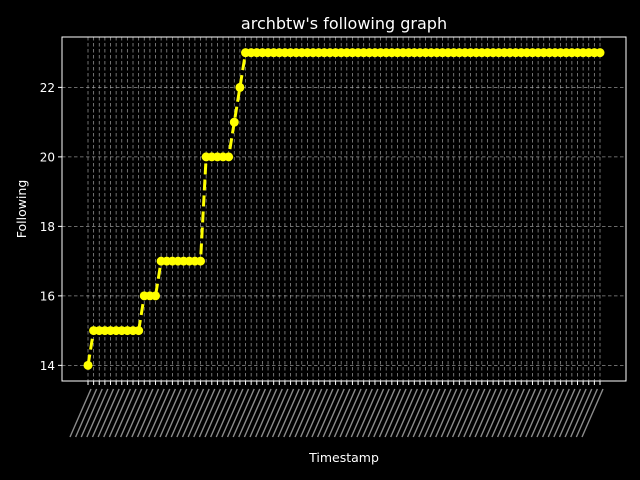 This screenshot has height=480, width=640. I want to click on x-axis-ticks, so click(336, 409).